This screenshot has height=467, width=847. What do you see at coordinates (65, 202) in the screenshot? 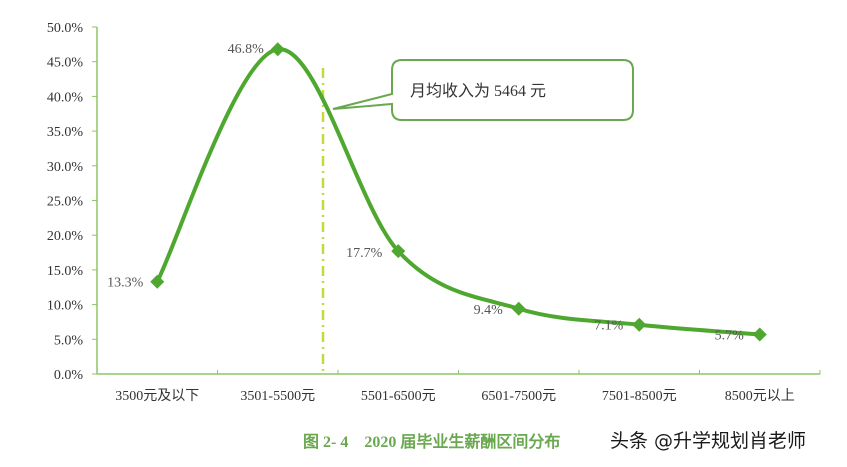
I see `y-tick-label: 25.0%` at bounding box center [65, 202].